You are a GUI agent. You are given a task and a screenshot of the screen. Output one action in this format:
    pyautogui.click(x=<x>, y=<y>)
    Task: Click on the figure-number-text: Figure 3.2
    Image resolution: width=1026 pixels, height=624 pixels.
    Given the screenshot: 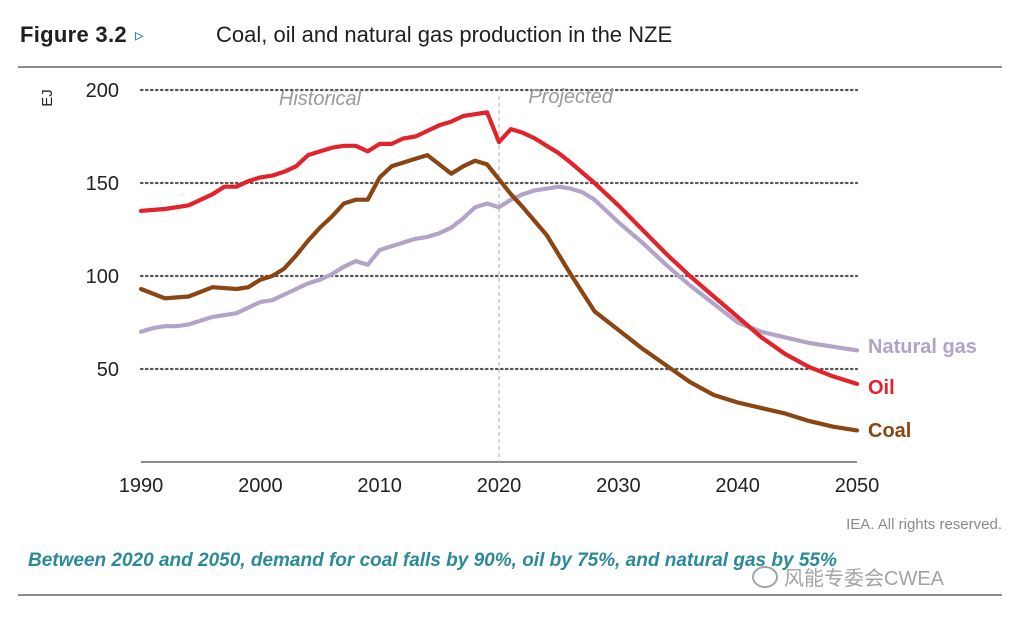 What is the action you would take?
    pyautogui.click(x=73, y=34)
    